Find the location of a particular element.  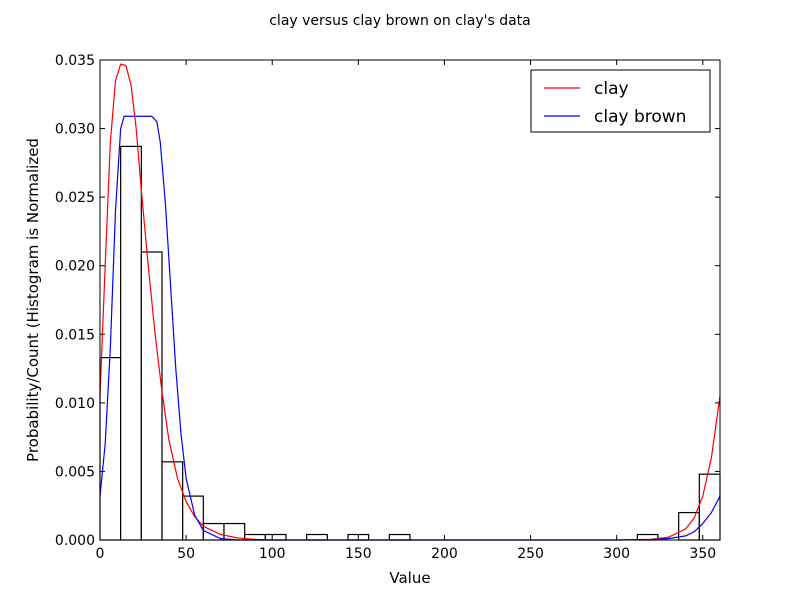

legend: clay clay brown is located at coordinates (620, 101).